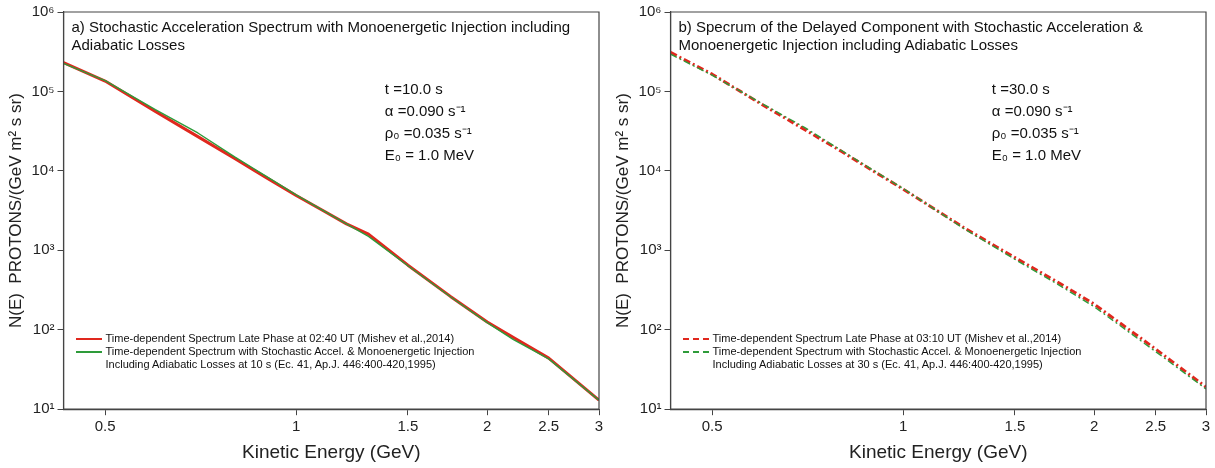 The height and width of the screenshot is (468, 1215). I want to click on text: b) Specrum of the Delayed Component with Stochastic Acceleration & Monoenergetic Injection including Adiabatic Losses, so click(911, 36).